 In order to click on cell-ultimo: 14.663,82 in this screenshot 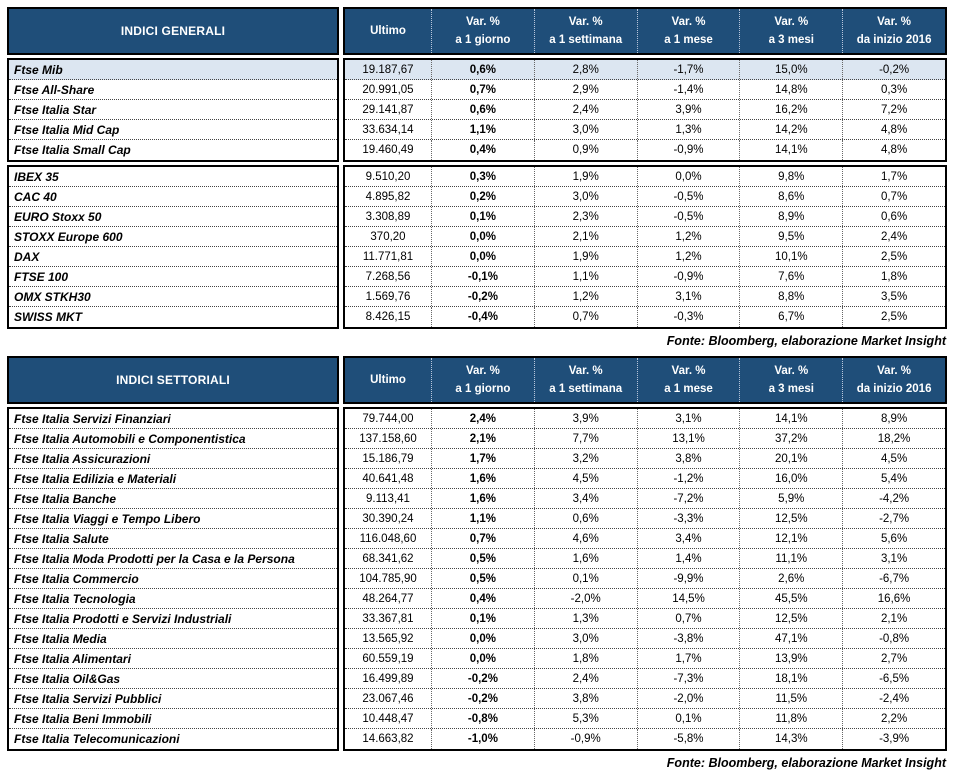, I will do `click(388, 739)`.